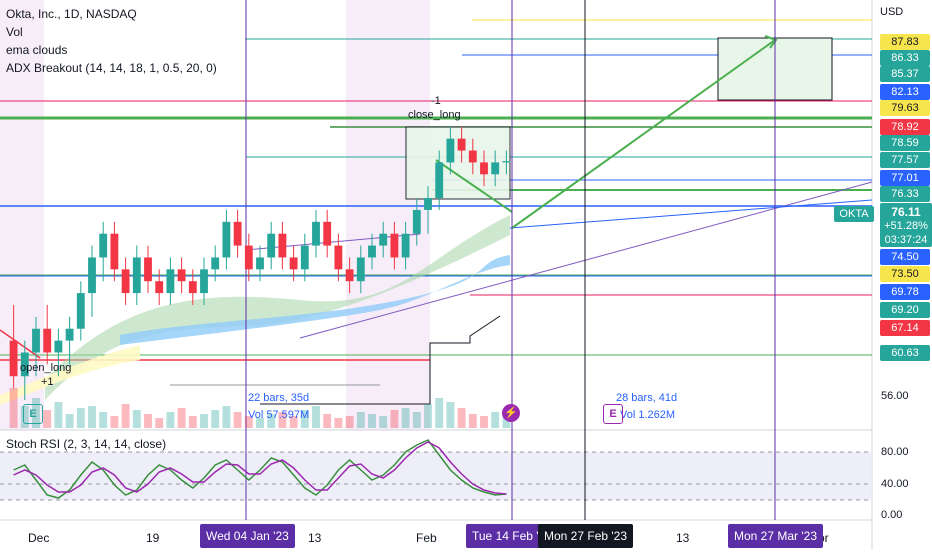 The image size is (932, 555). Describe the element at coordinates (905, 178) in the screenshot. I see `price-label: 77.01` at that location.